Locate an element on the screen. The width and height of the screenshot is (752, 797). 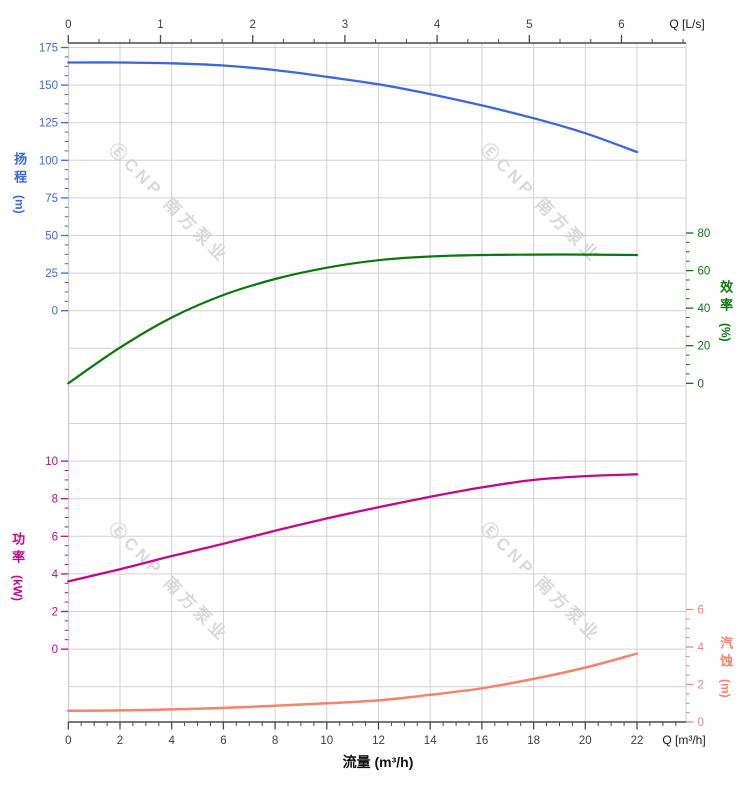
npsh-axis-unit: (m) is located at coordinates (725, 688).